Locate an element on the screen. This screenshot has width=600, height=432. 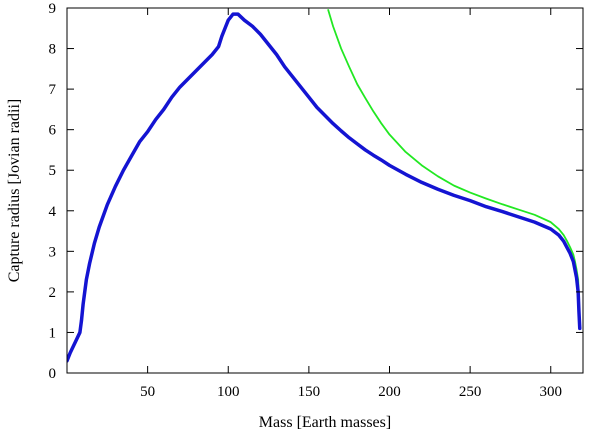
x-tick-label: 100 is located at coordinates (228, 392).